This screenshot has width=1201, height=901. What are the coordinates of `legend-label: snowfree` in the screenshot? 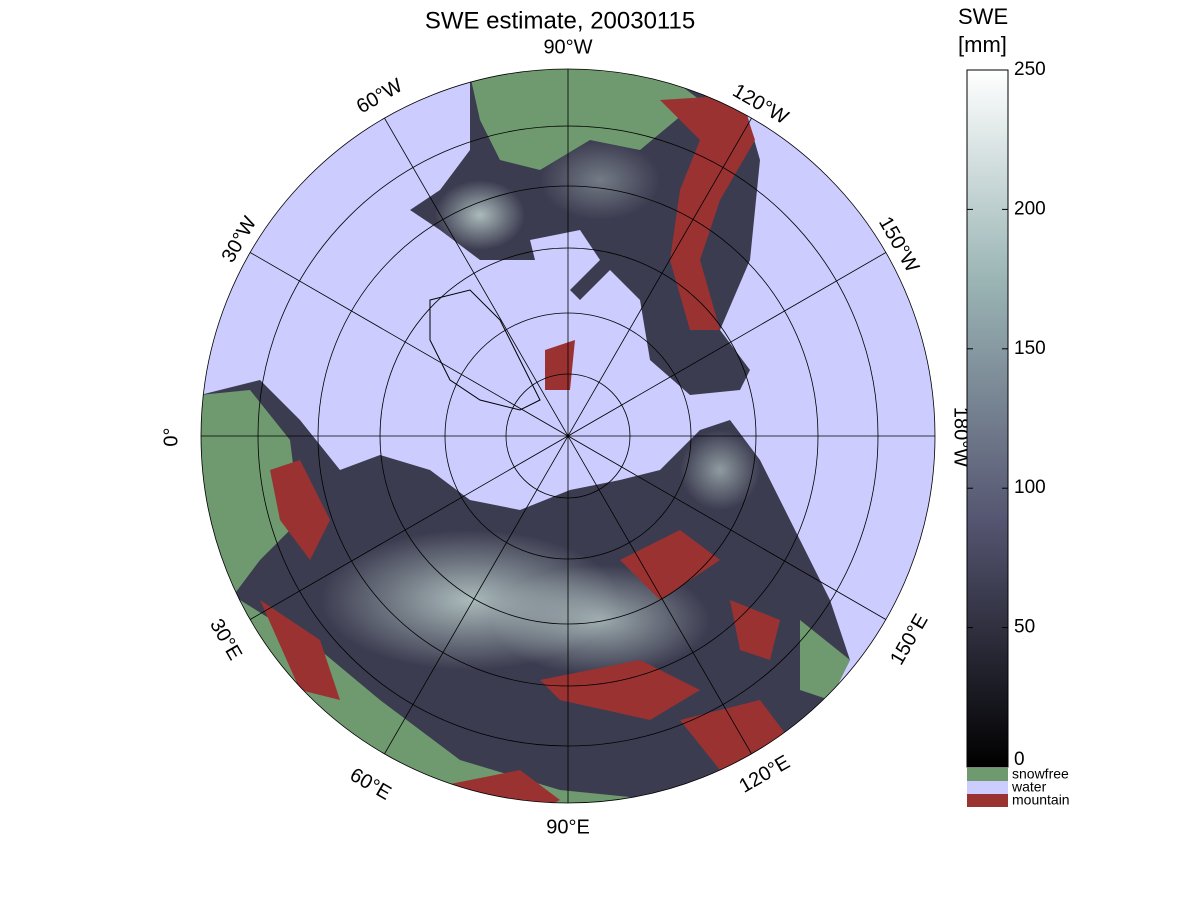 It's located at (1040, 774).